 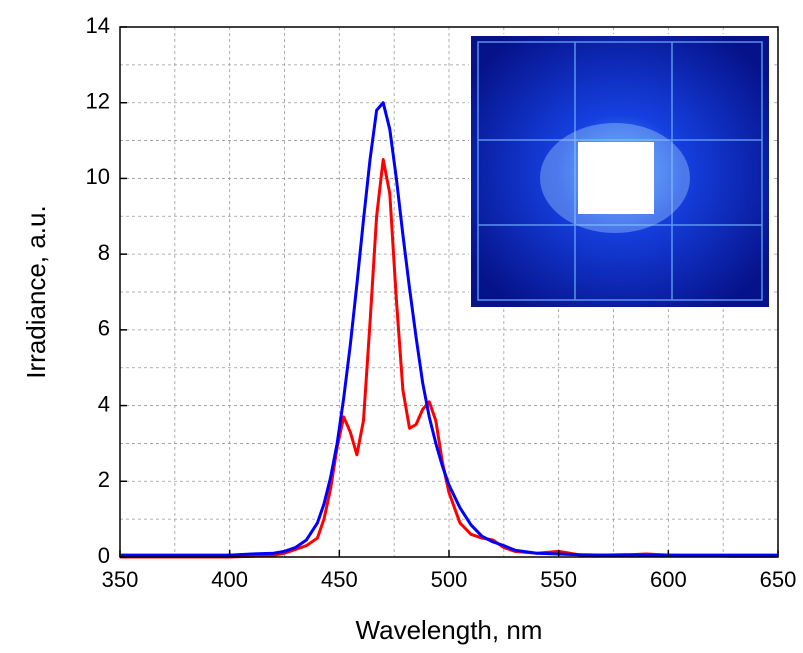 What do you see at coordinates (104, 252) in the screenshot?
I see `y-tick-label: 8` at bounding box center [104, 252].